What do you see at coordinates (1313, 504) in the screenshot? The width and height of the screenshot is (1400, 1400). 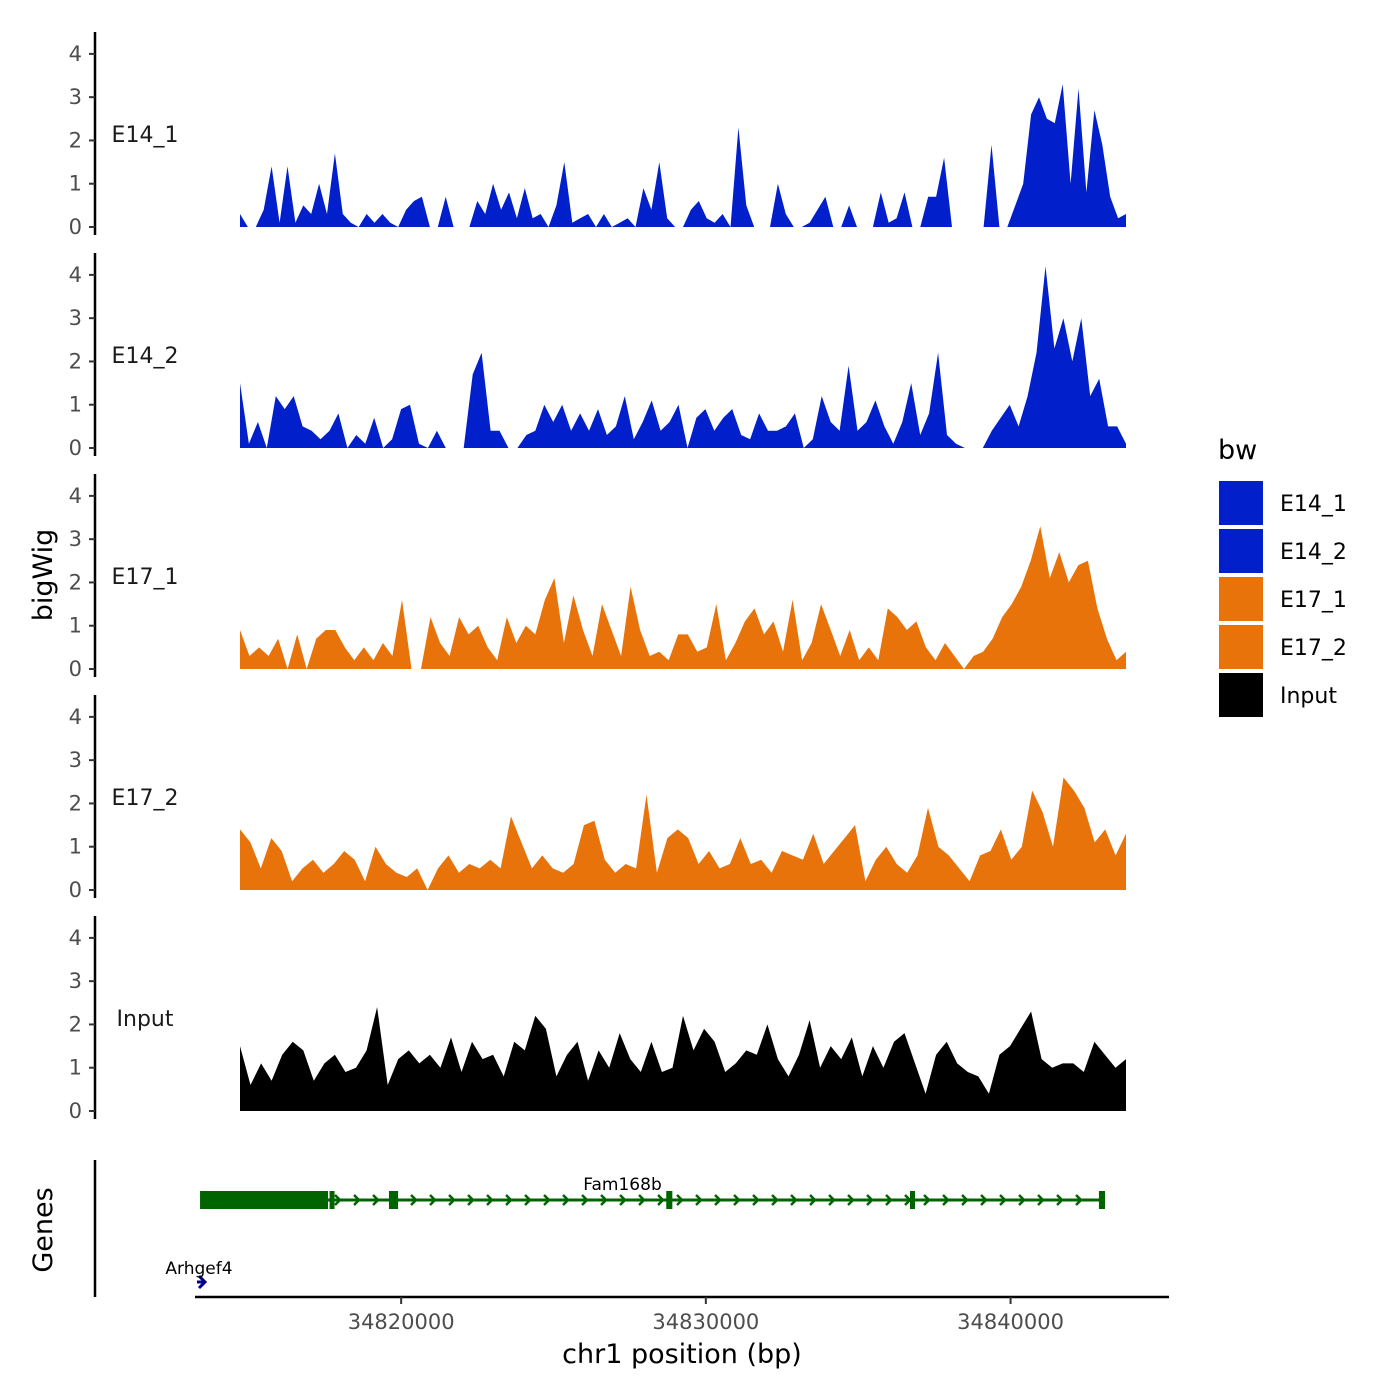 I see `legend-label-E14_1: E14_1` at bounding box center [1313, 504].